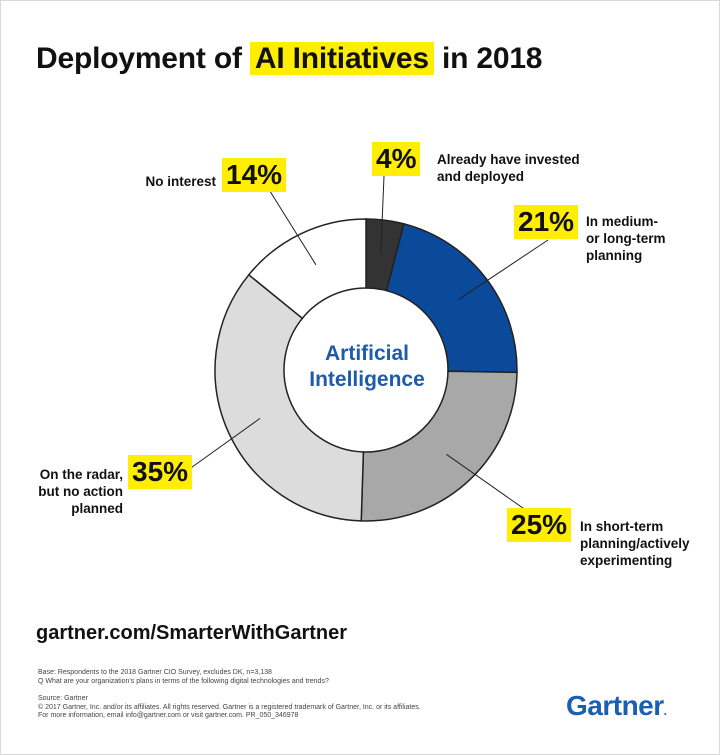  I want to click on slice-label-line: and deployed, so click(481, 176).